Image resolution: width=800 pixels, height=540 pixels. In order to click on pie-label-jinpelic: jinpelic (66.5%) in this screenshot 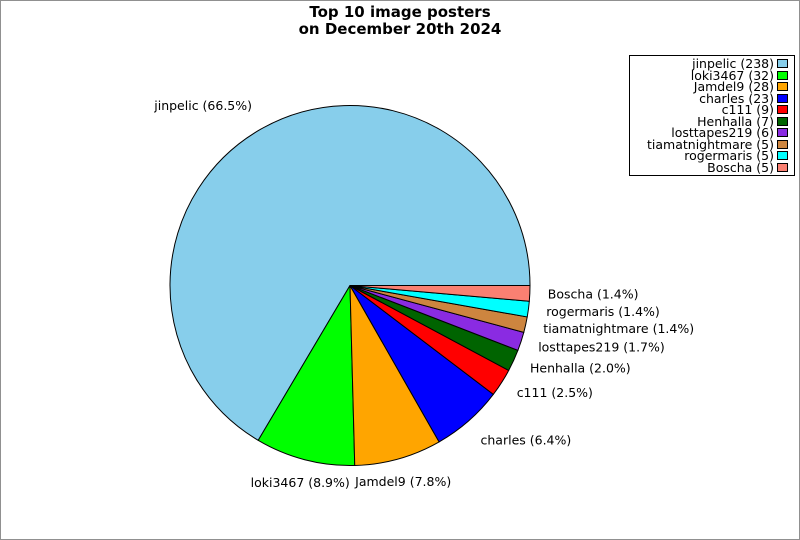, I will do `click(202, 105)`.